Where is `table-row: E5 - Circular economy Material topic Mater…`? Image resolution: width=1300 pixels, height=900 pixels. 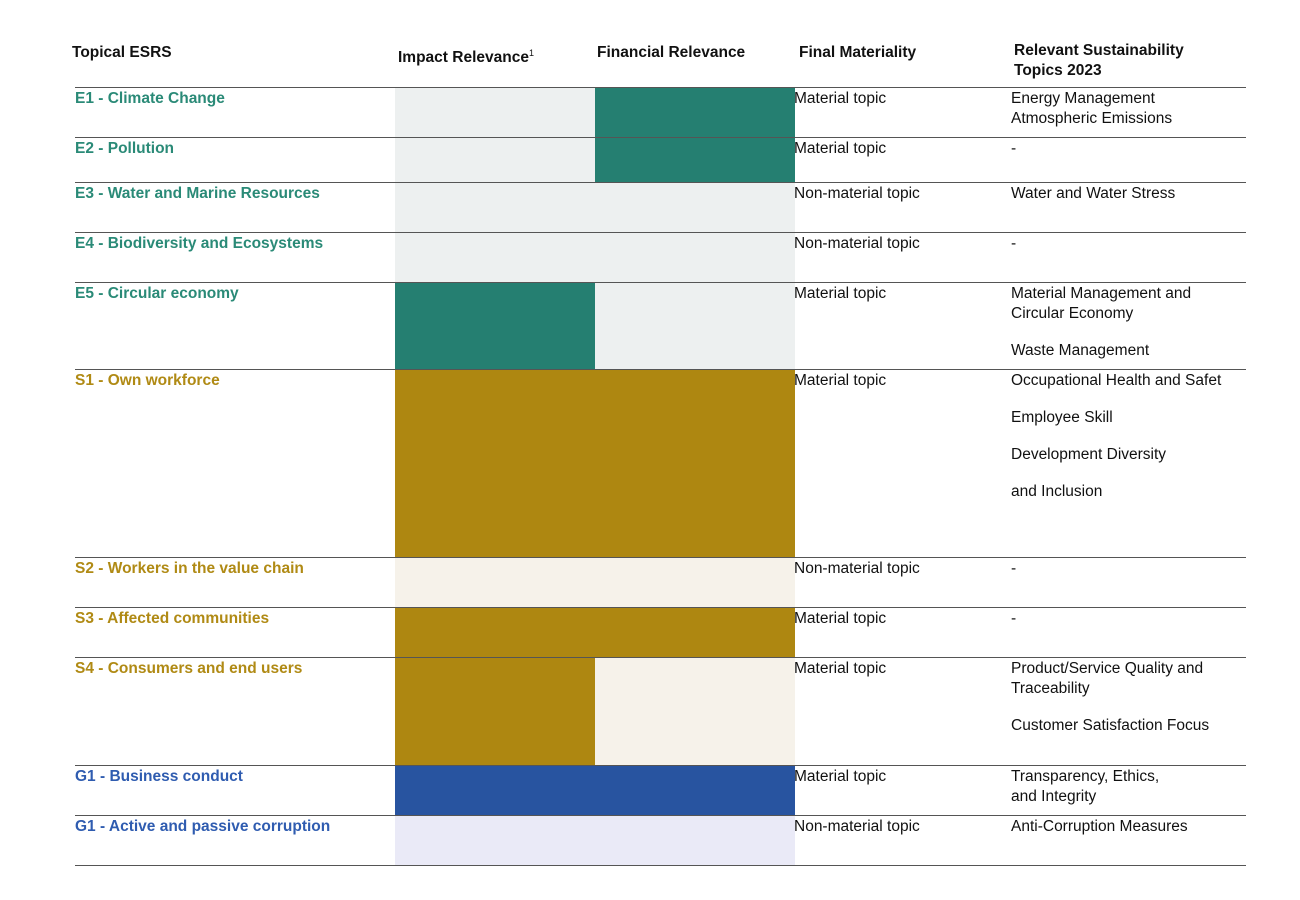 table-row: E5 - Circular economy Material topic Mater… is located at coordinates (660, 326).